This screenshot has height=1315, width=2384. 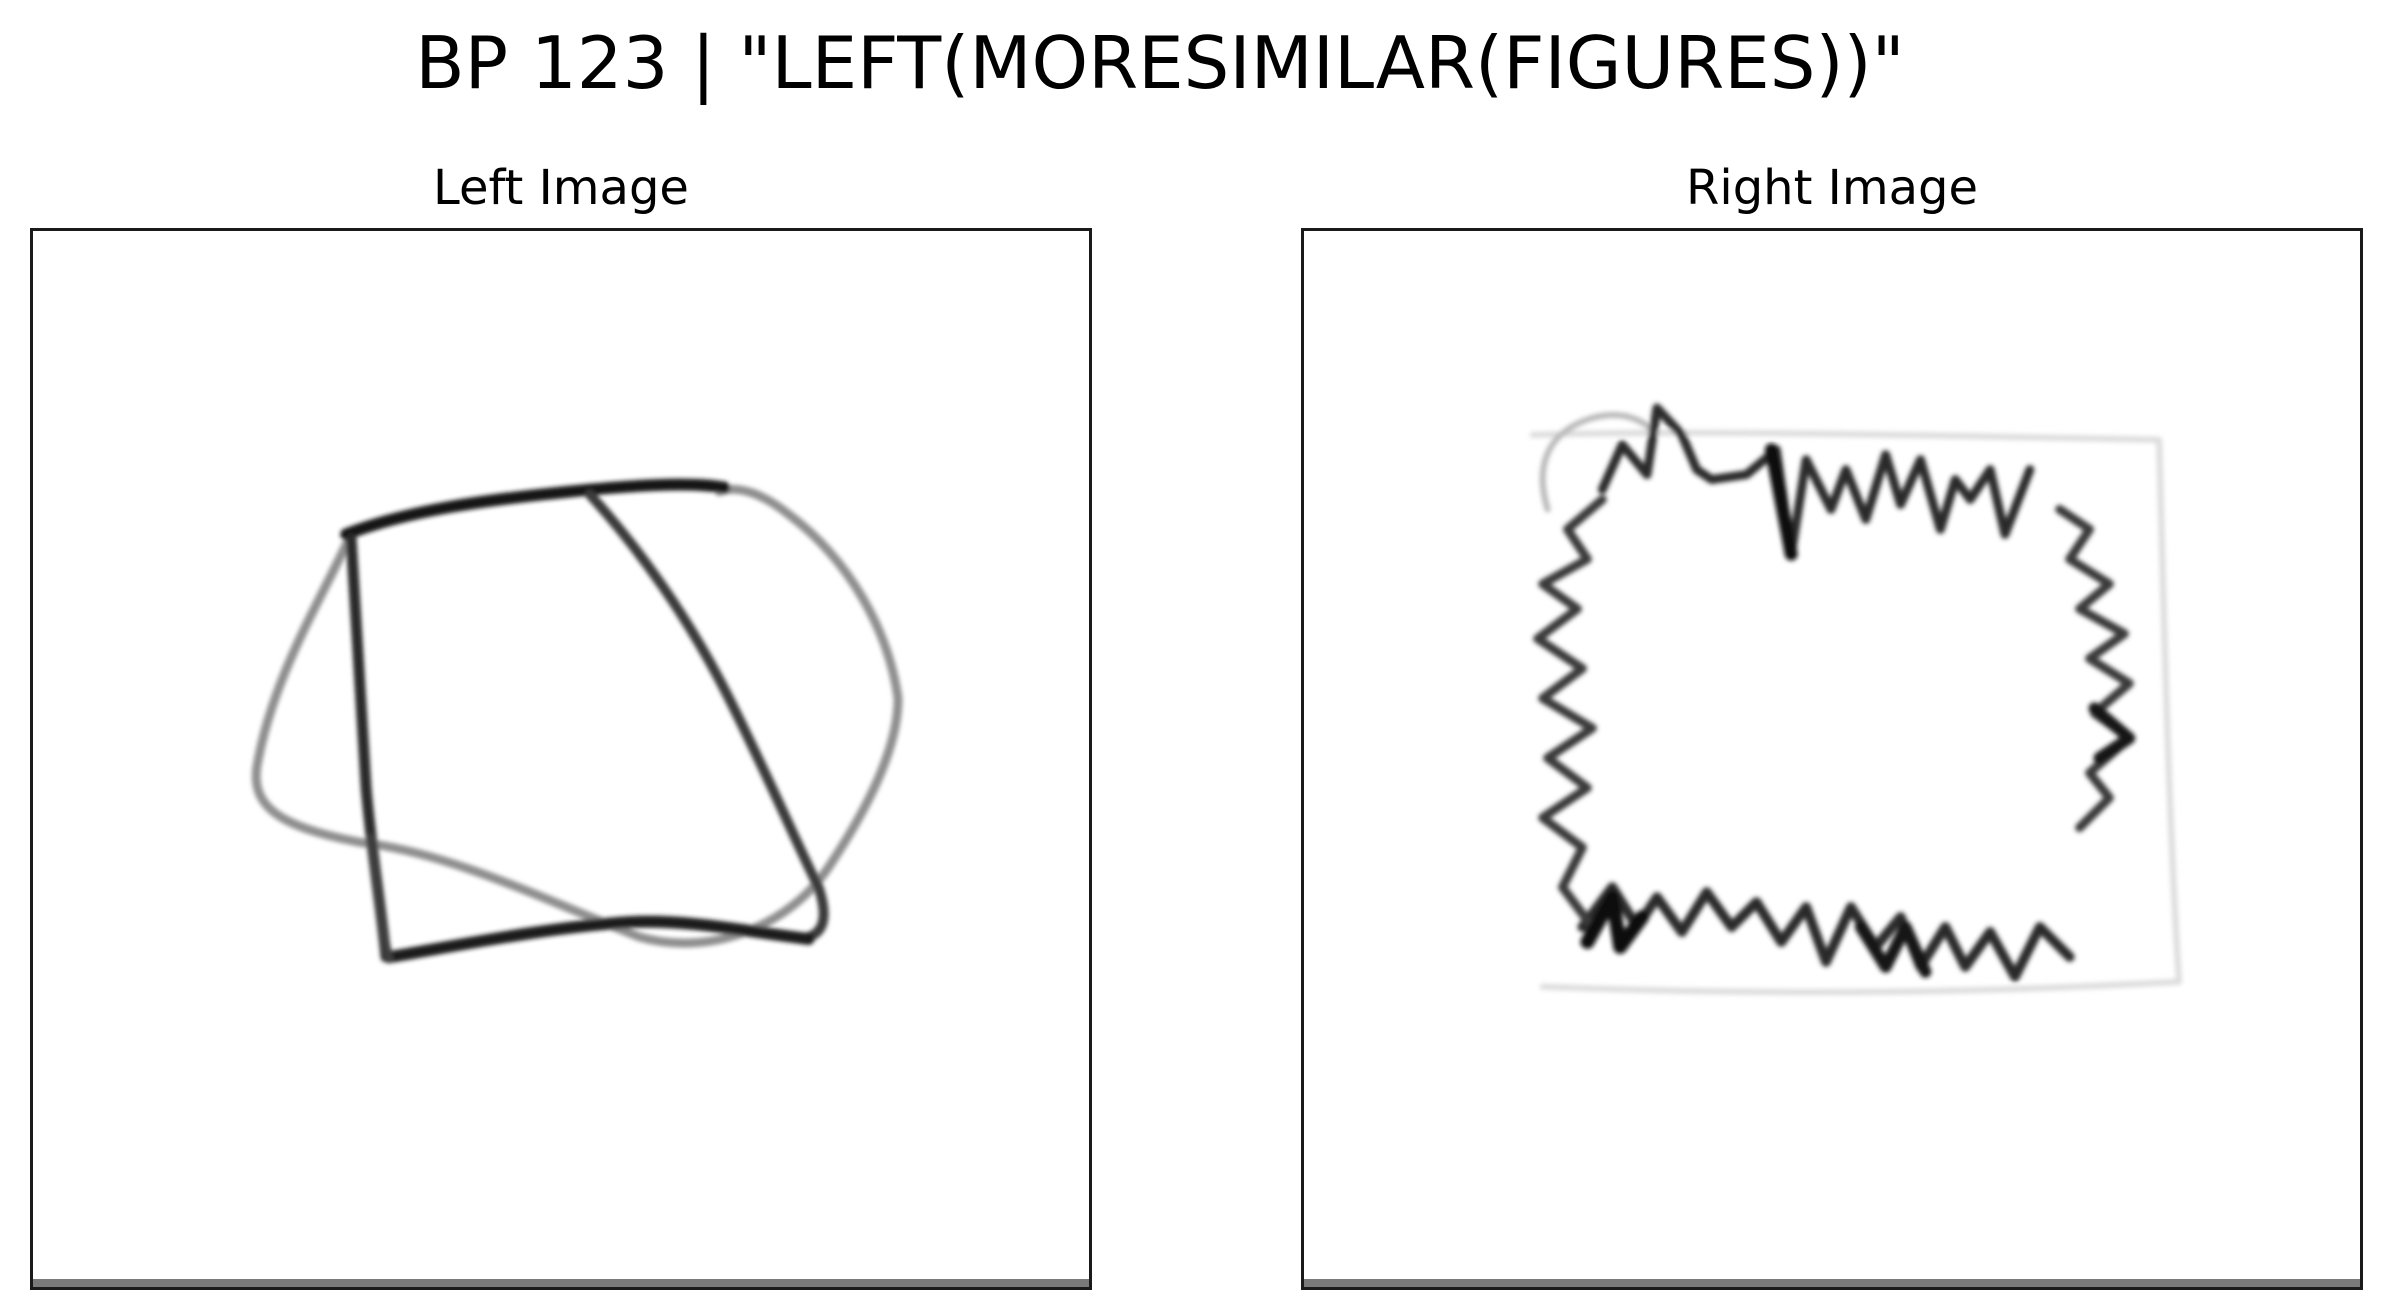 I want to click on right-figure-dark-accent-bottom, so click(x=1893, y=949).